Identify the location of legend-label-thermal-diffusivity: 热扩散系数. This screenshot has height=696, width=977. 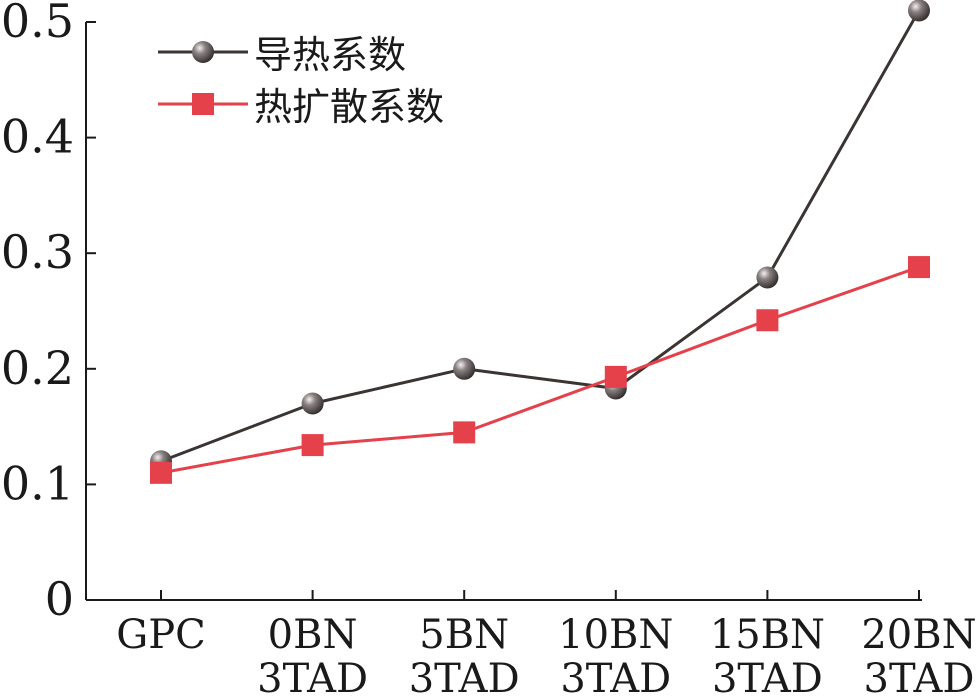
(349, 107).